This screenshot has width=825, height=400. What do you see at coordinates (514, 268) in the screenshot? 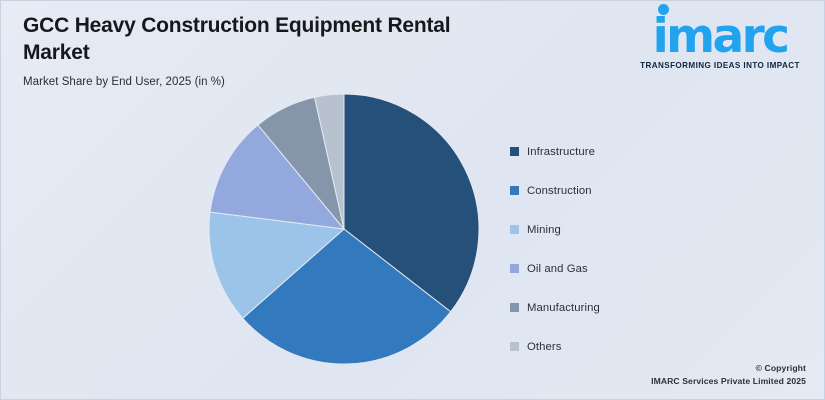
I see `legend-swatch-oil-and-gas` at bounding box center [514, 268].